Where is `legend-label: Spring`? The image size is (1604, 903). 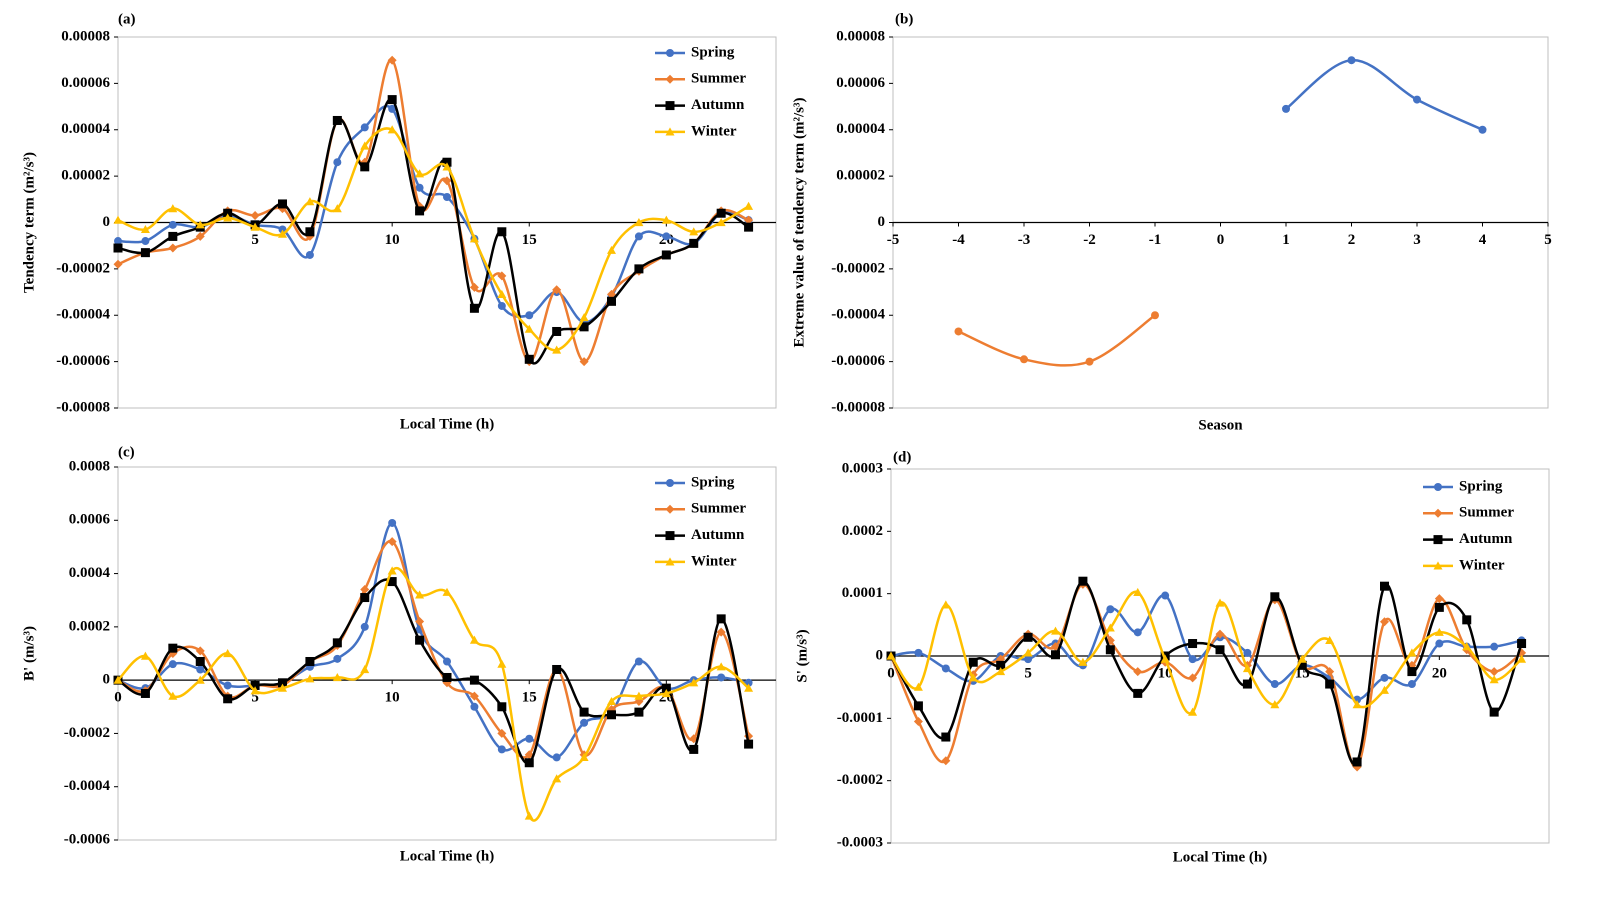
legend-label: Spring is located at coordinates (713, 52).